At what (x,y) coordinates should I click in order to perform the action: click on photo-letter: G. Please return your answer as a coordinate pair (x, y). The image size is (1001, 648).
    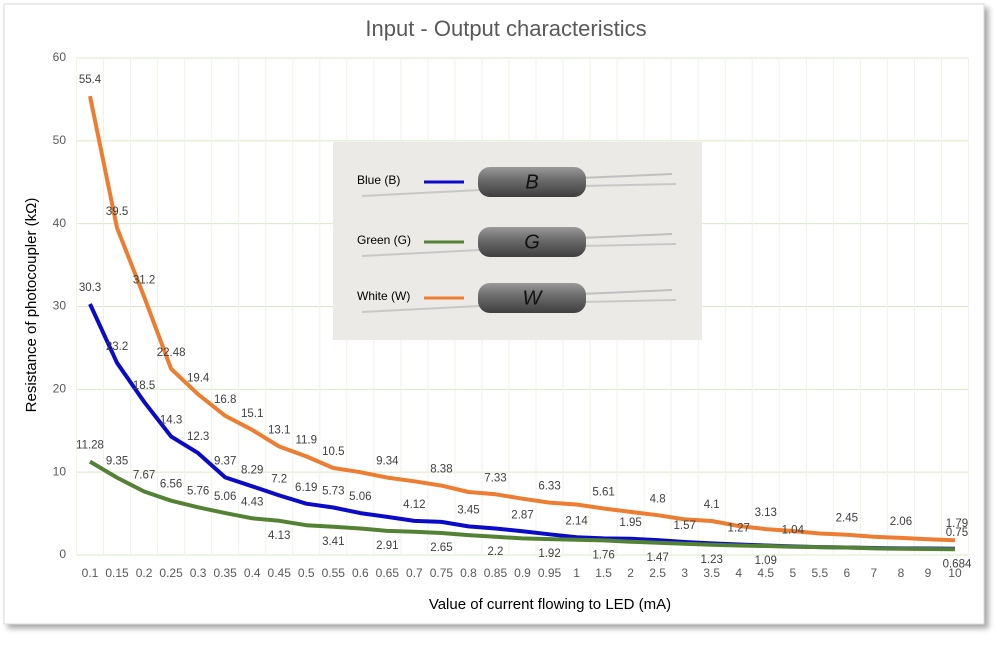
    Looking at the image, I should click on (532, 242).